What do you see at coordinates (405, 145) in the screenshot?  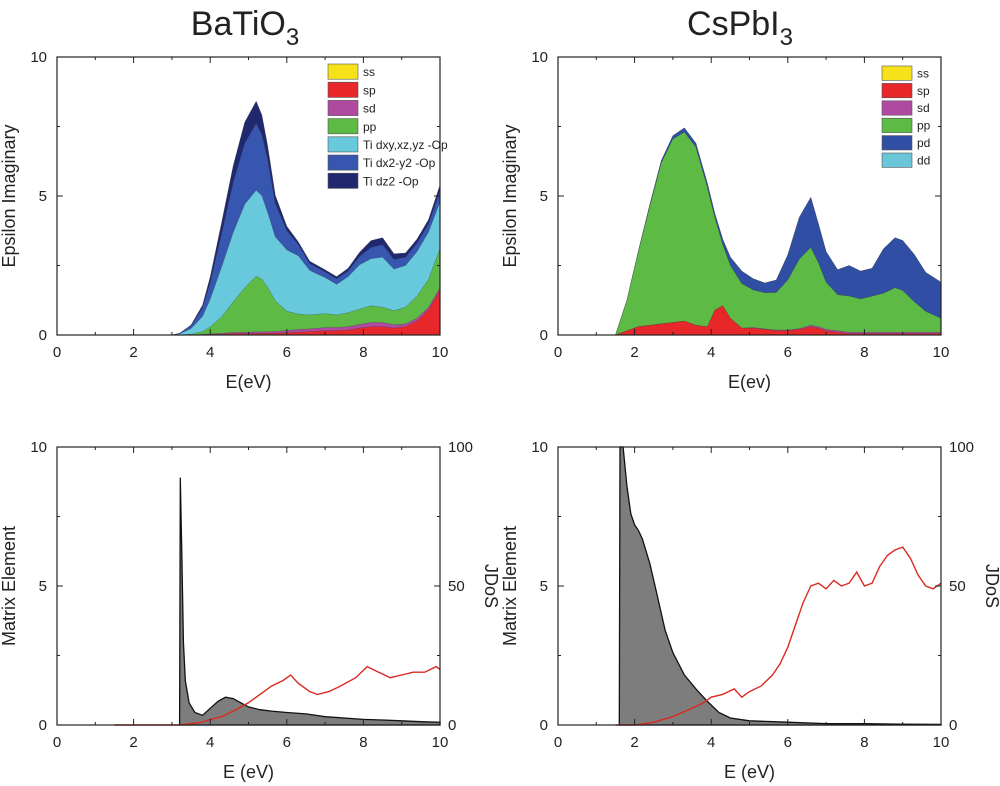 I see `legend-label: Ti dxy,xz,yz -Op` at bounding box center [405, 145].